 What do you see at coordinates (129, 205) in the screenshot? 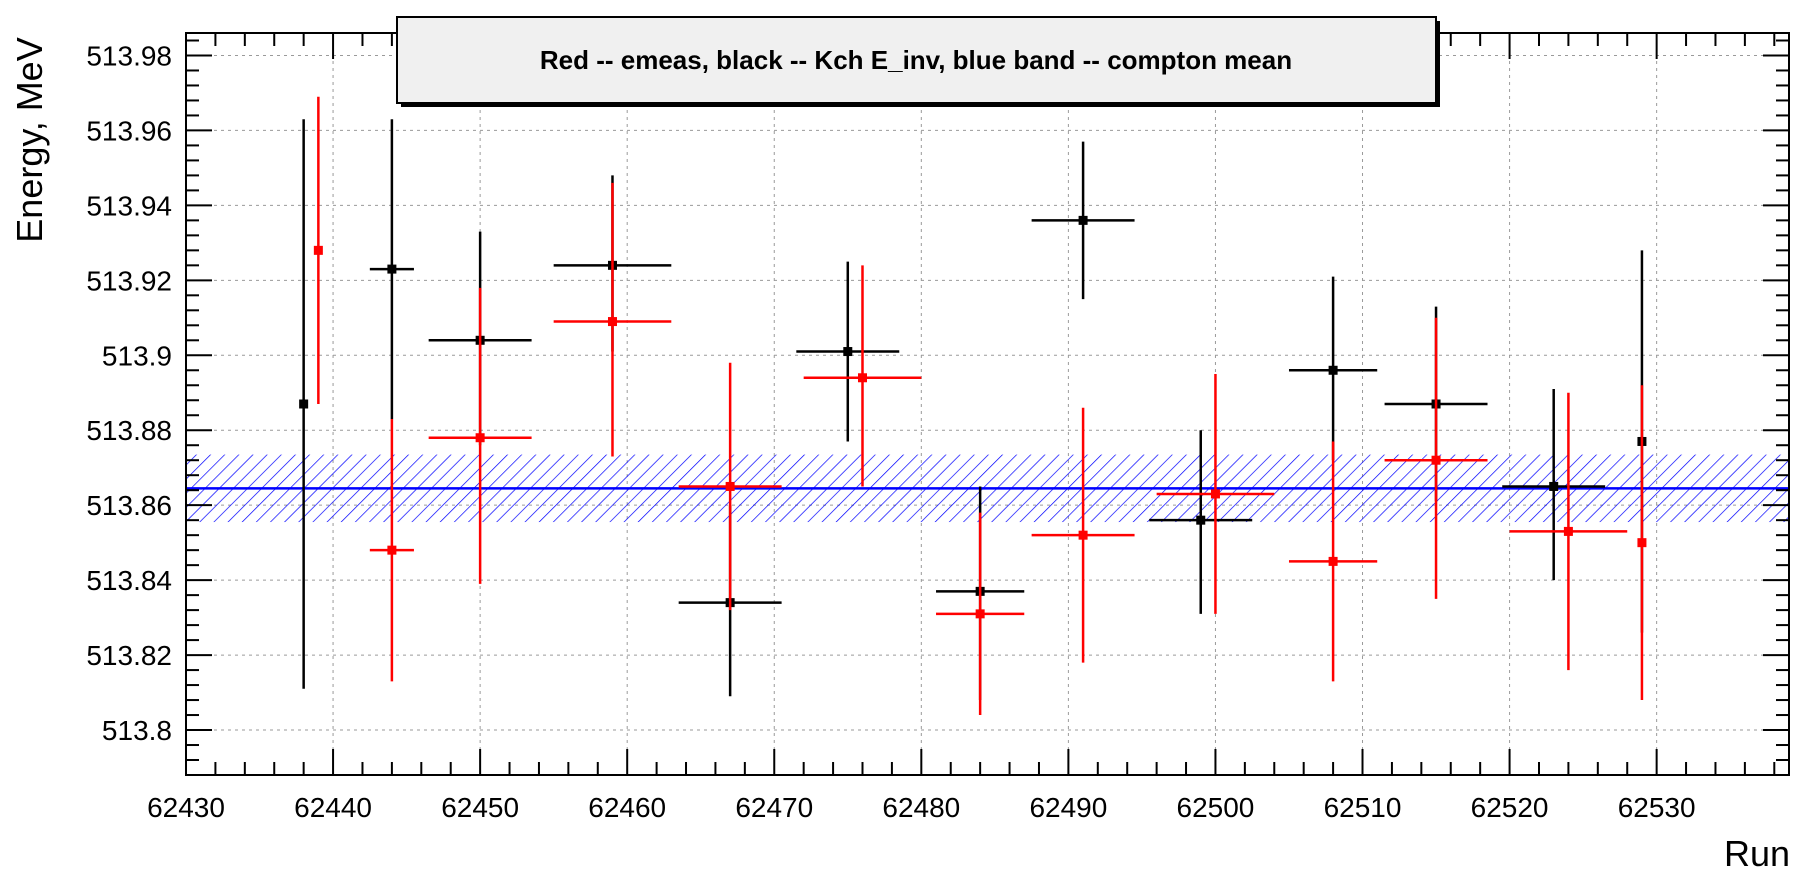
I see `y-tick-label: 513.94` at bounding box center [129, 205].